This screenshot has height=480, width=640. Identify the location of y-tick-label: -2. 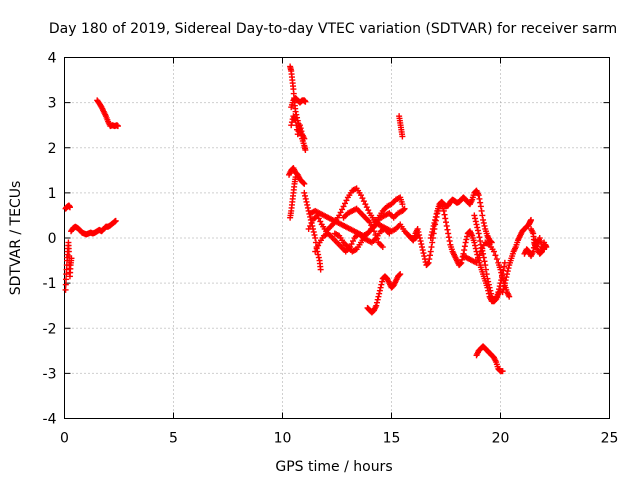
(50, 329).